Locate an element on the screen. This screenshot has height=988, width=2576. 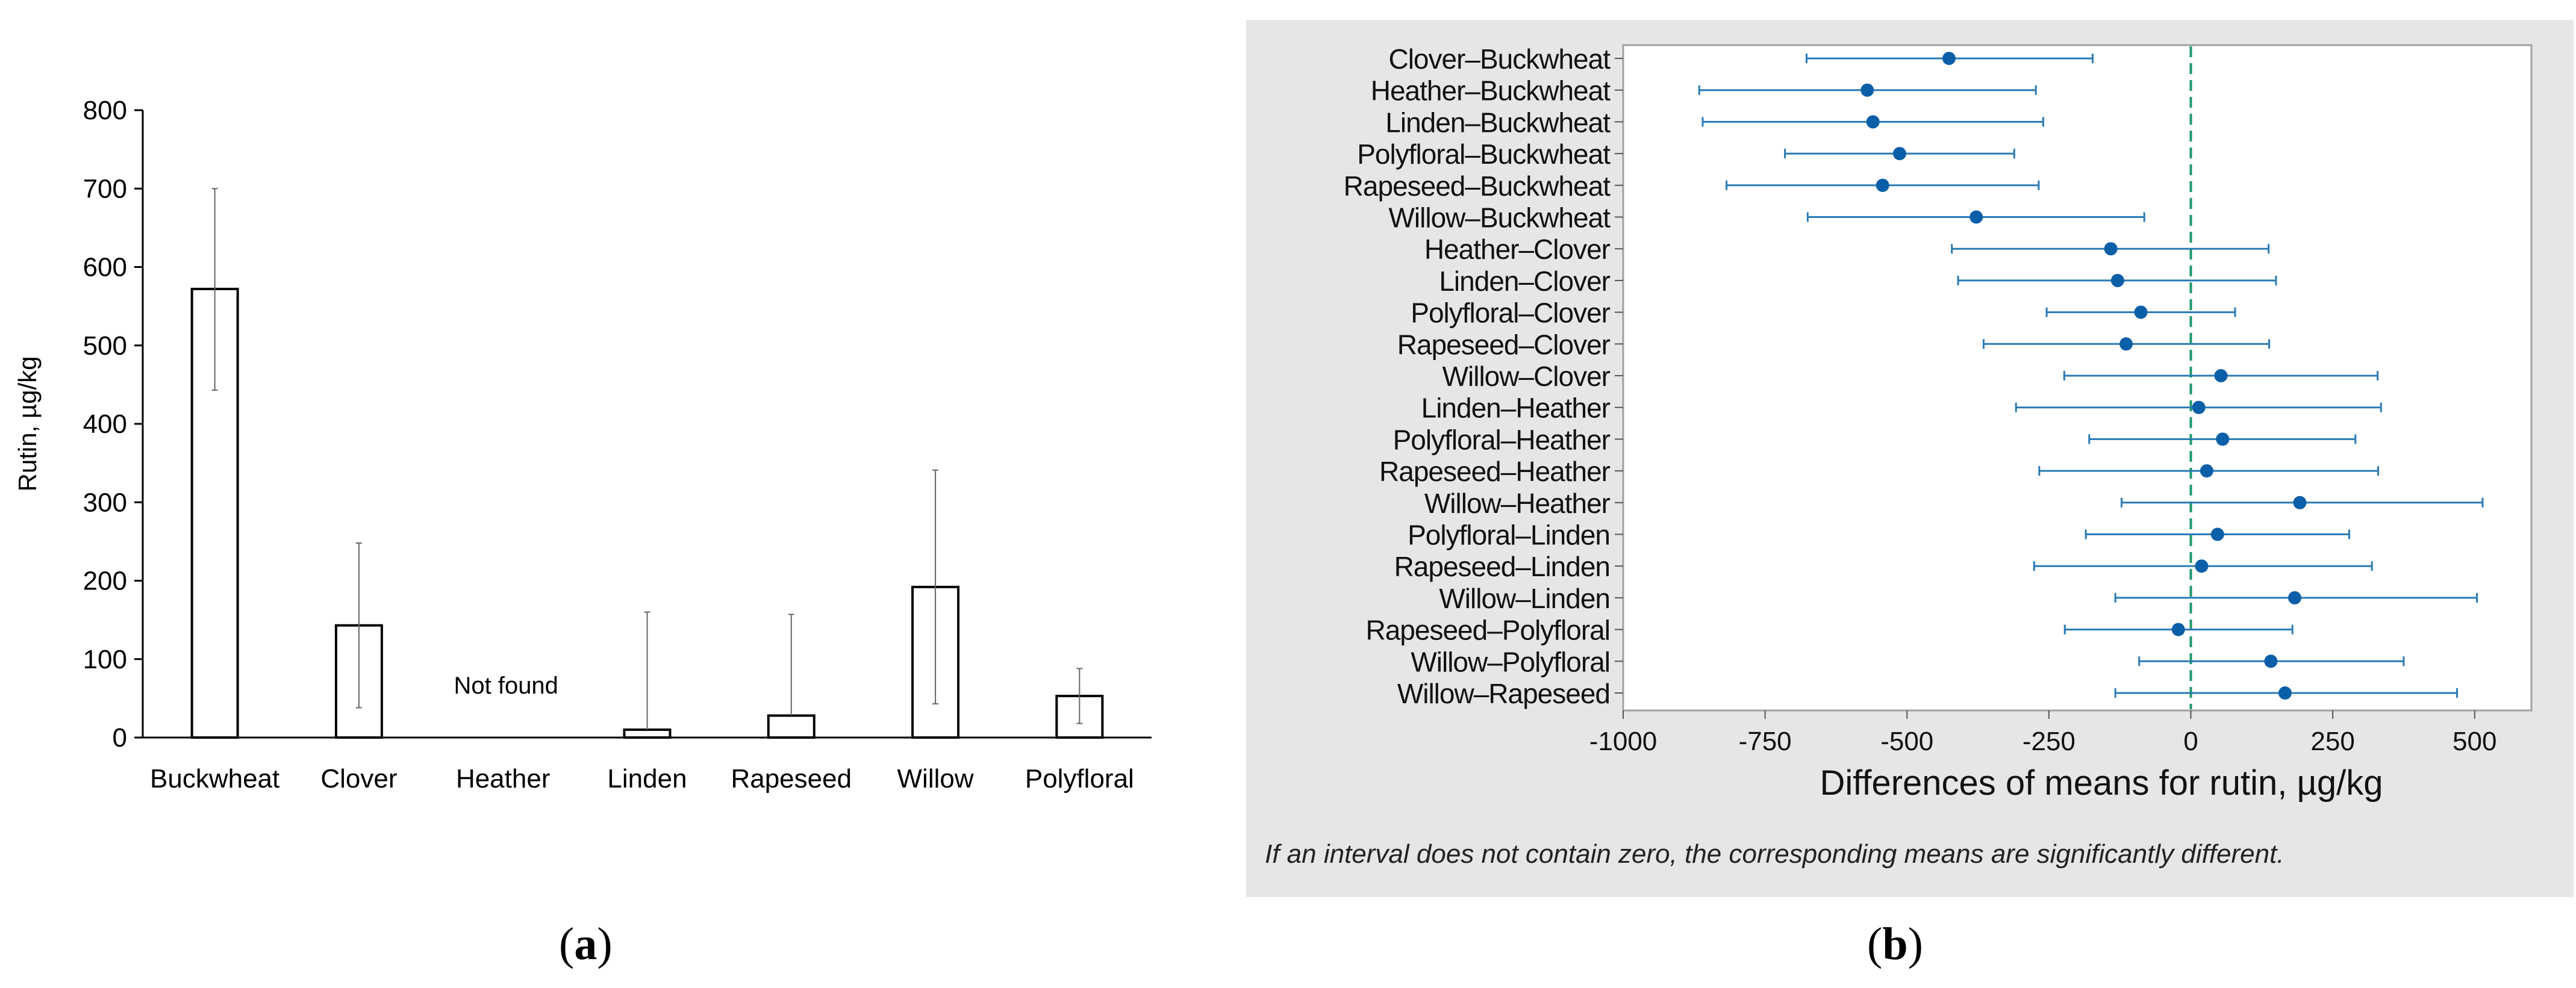
x-tick-label: -750 is located at coordinates (1765, 741).